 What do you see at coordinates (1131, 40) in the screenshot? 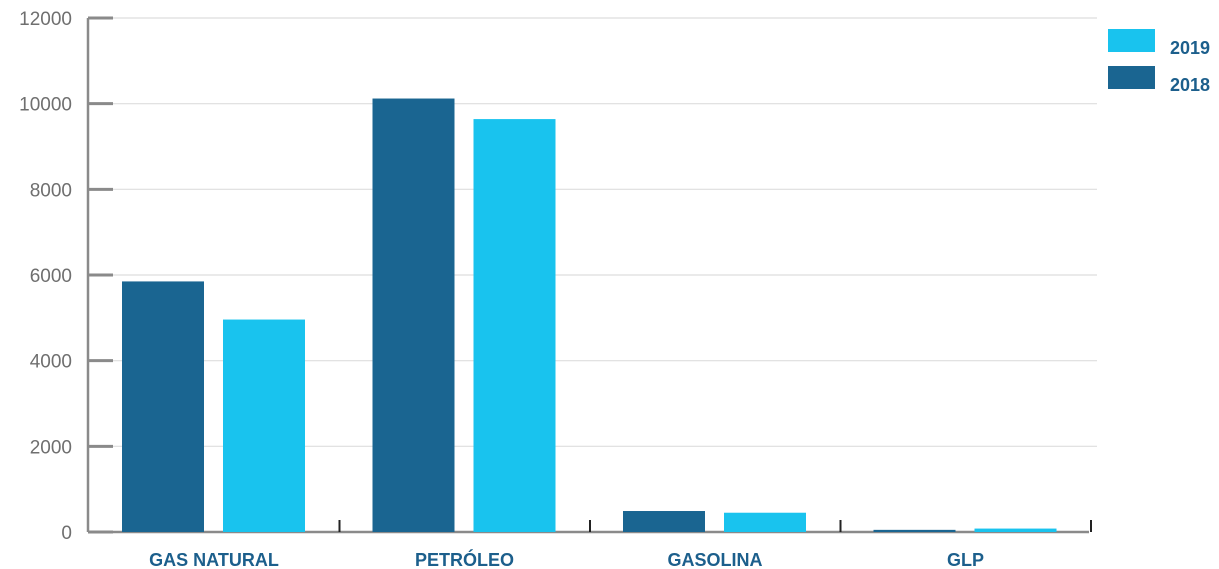
I see `legend-swatch-2019` at bounding box center [1131, 40].